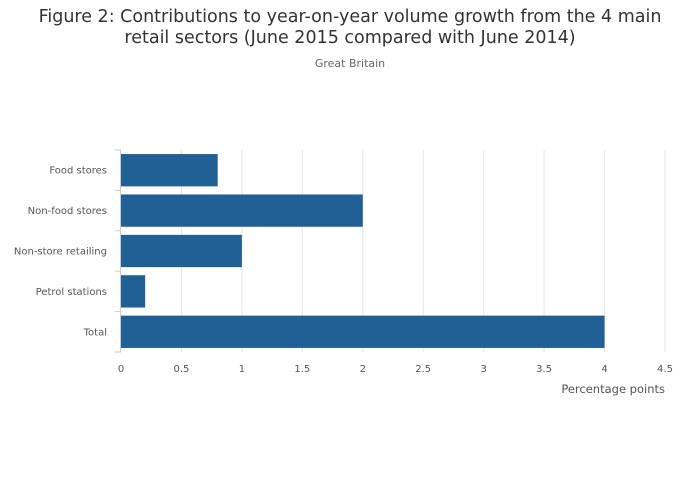 The width and height of the screenshot is (700, 502). Describe the element at coordinates (95, 332) in the screenshot. I see `category-label-4: Total` at that location.